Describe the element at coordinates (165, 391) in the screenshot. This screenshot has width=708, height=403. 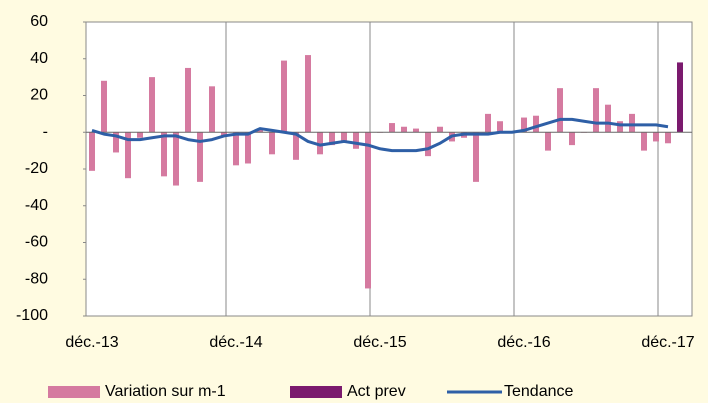
I see `legend-label: Variation sur m-1` at that location.